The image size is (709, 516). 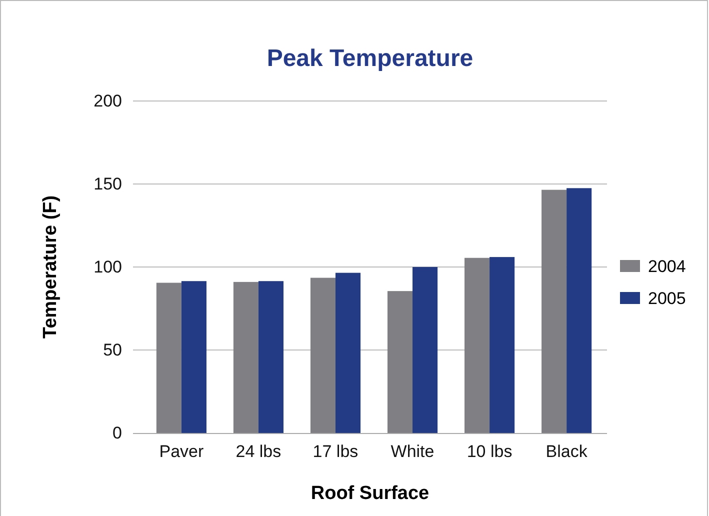 What do you see at coordinates (117, 432) in the screenshot?
I see `y-tick-label: 0` at bounding box center [117, 432].